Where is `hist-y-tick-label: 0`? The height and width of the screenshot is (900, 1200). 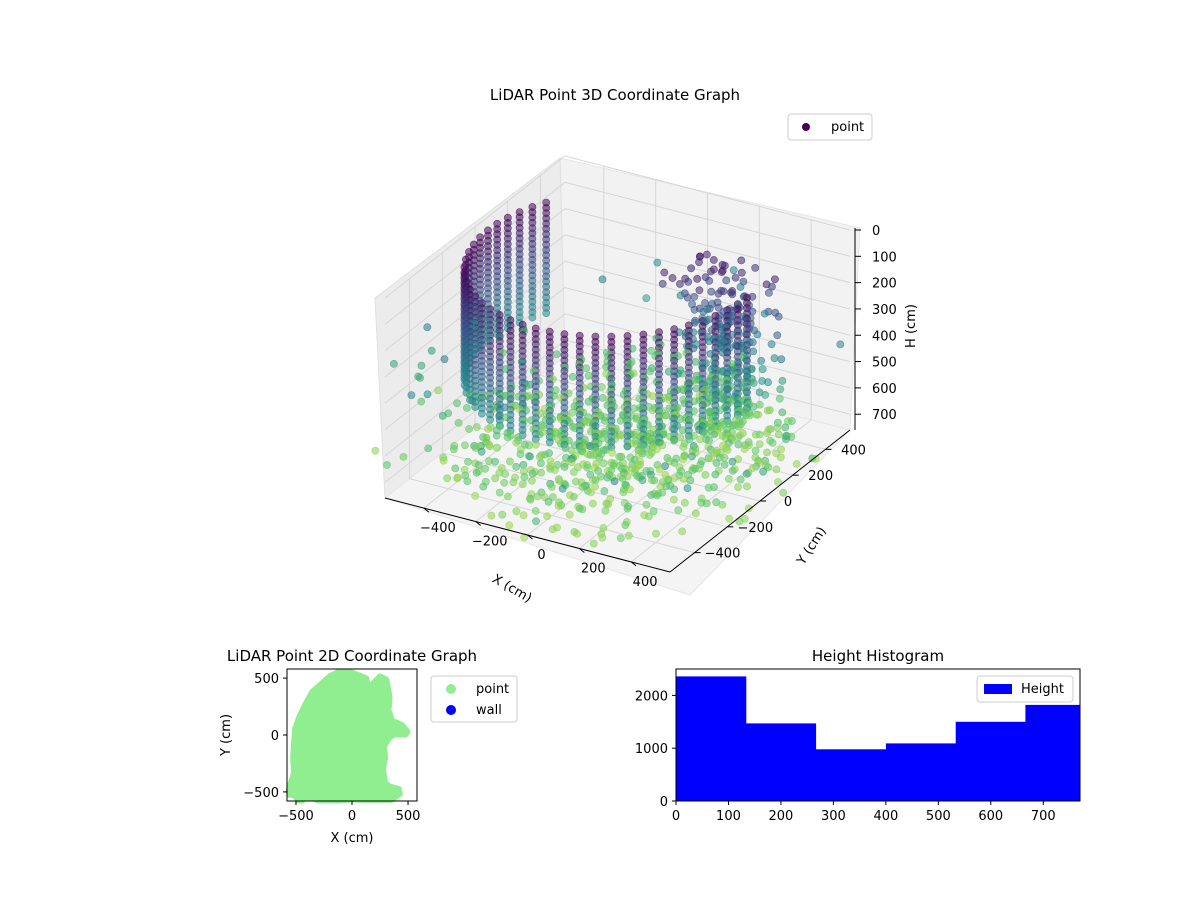
hist-y-tick-label: 0 is located at coordinates (664, 802).